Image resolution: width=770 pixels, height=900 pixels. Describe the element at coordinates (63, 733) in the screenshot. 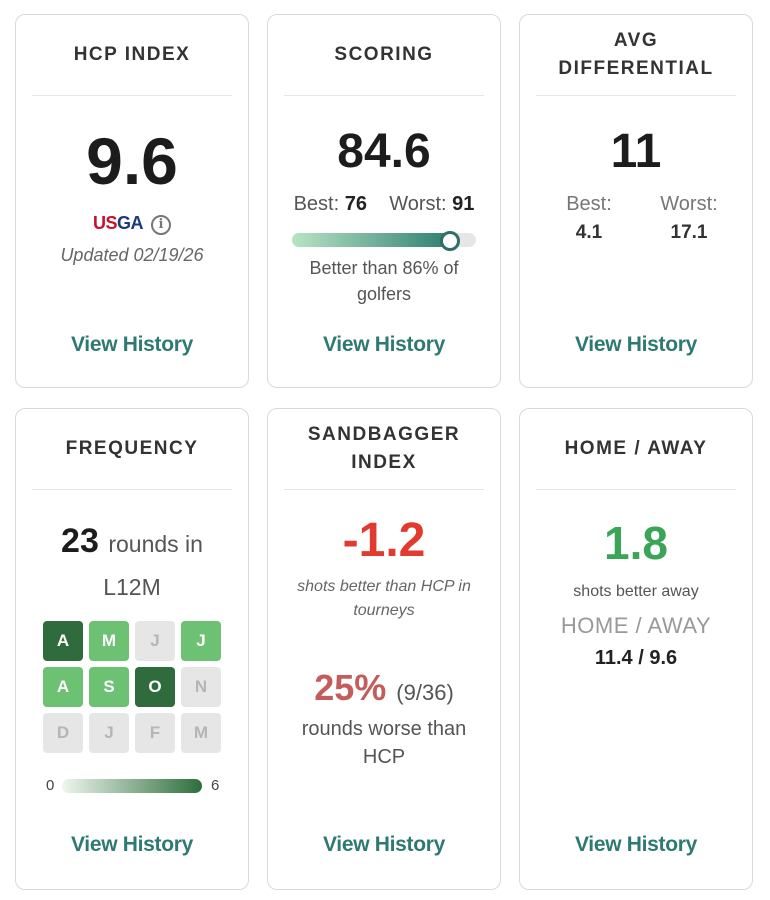

I see `month-cell: D` at that location.